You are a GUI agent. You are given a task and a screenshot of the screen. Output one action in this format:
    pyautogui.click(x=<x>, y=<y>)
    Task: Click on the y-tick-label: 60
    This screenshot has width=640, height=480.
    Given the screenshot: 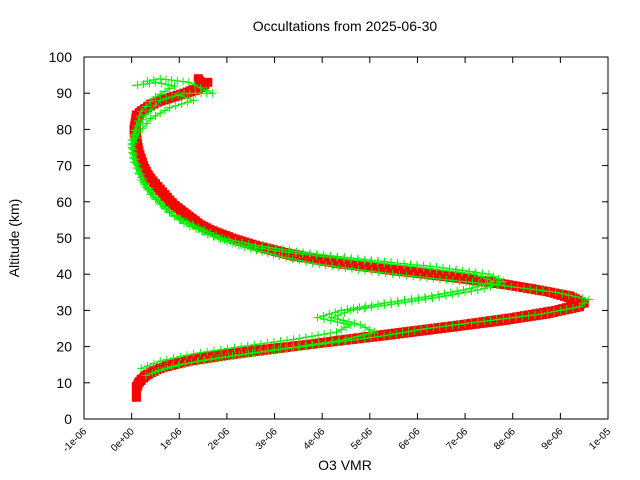 What is the action you would take?
    pyautogui.click(x=64, y=202)
    